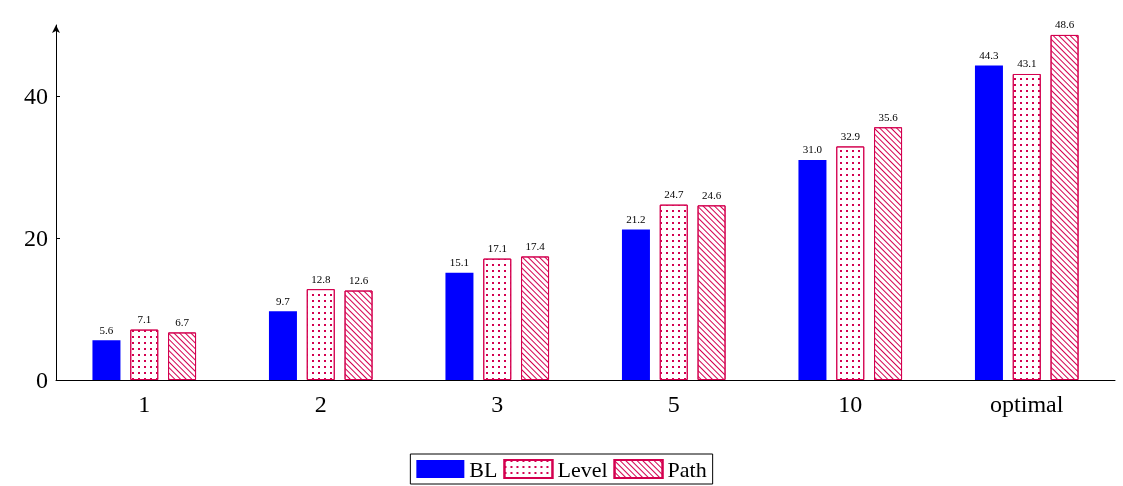  Describe the element at coordinates (36, 96) in the screenshot. I see `y-tick-label: 40` at that location.